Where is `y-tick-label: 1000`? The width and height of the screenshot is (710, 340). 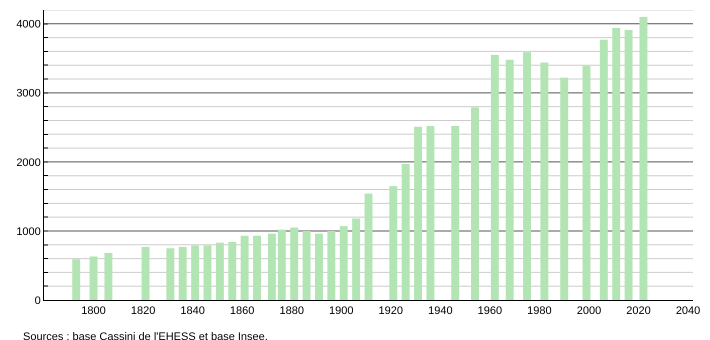
y-tick-label: 1000 is located at coordinates (28, 232).